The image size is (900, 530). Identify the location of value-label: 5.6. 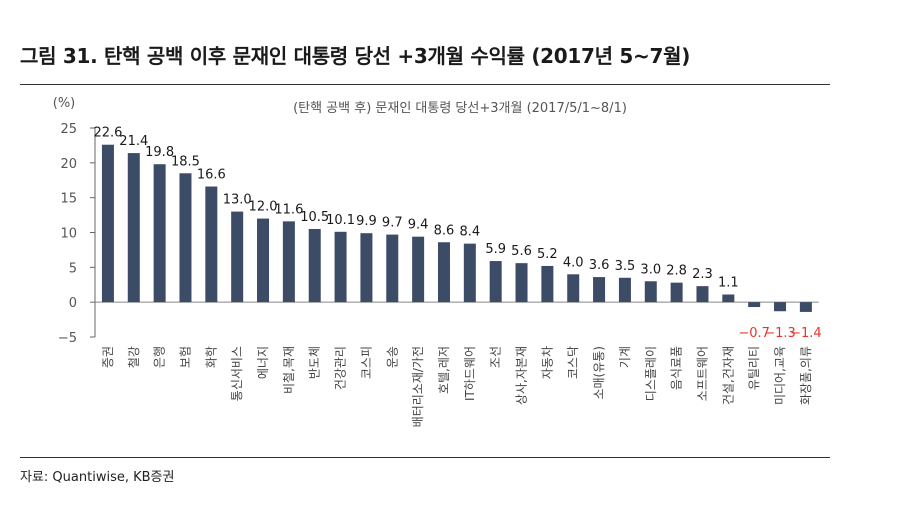
(521, 251).